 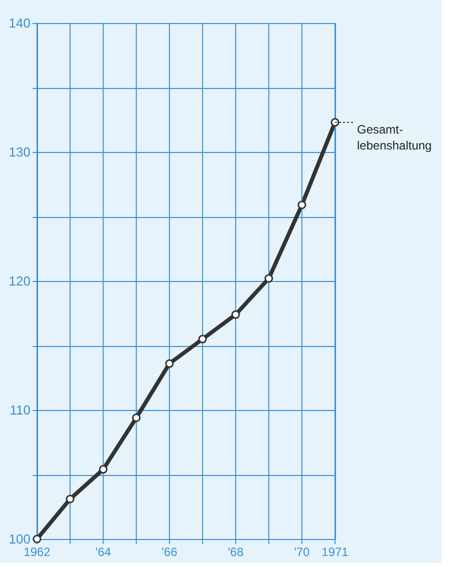 What do you see at coordinates (19, 281) in the screenshot?
I see `y-tick-label: 120` at bounding box center [19, 281].